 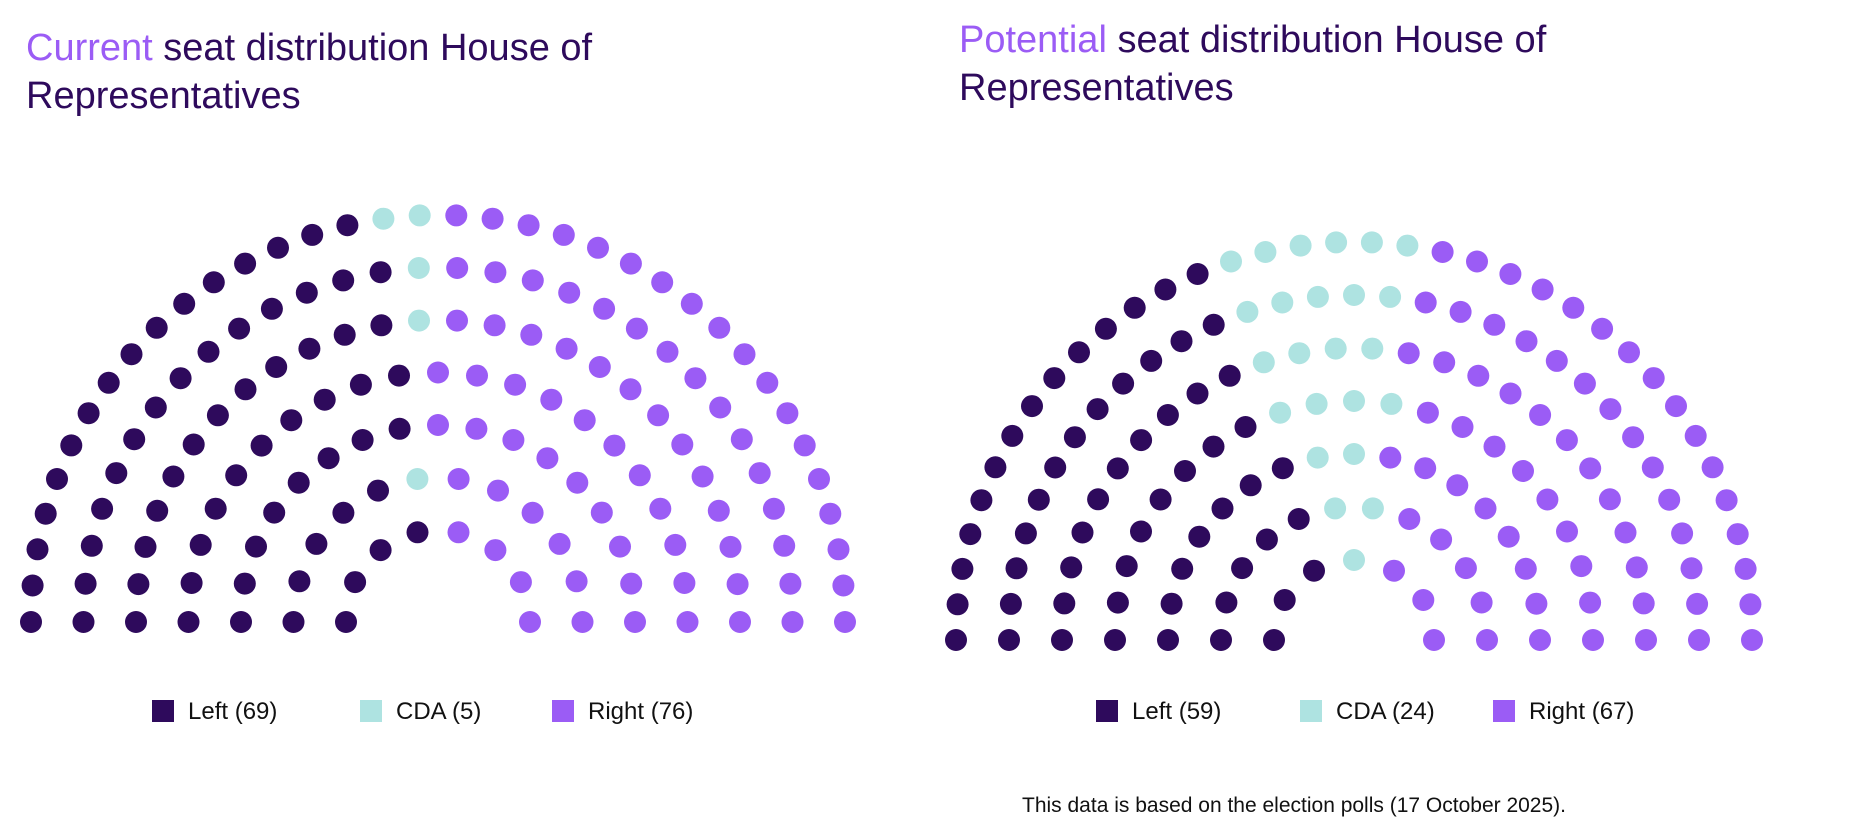 What do you see at coordinates (1582, 711) in the screenshot?
I see `legend-label-right: Right (67)` at bounding box center [1582, 711].